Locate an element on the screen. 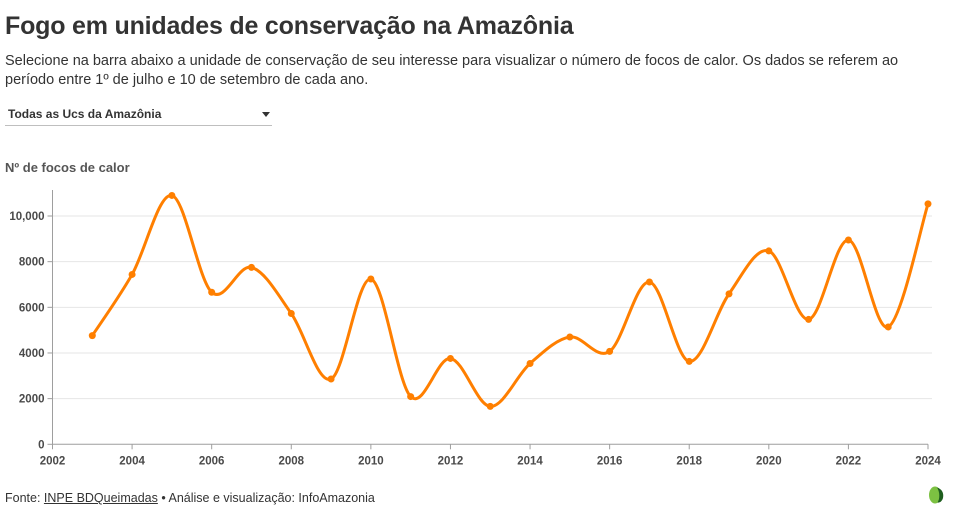 The image size is (955, 517). data-point-2009 is located at coordinates (331, 379).